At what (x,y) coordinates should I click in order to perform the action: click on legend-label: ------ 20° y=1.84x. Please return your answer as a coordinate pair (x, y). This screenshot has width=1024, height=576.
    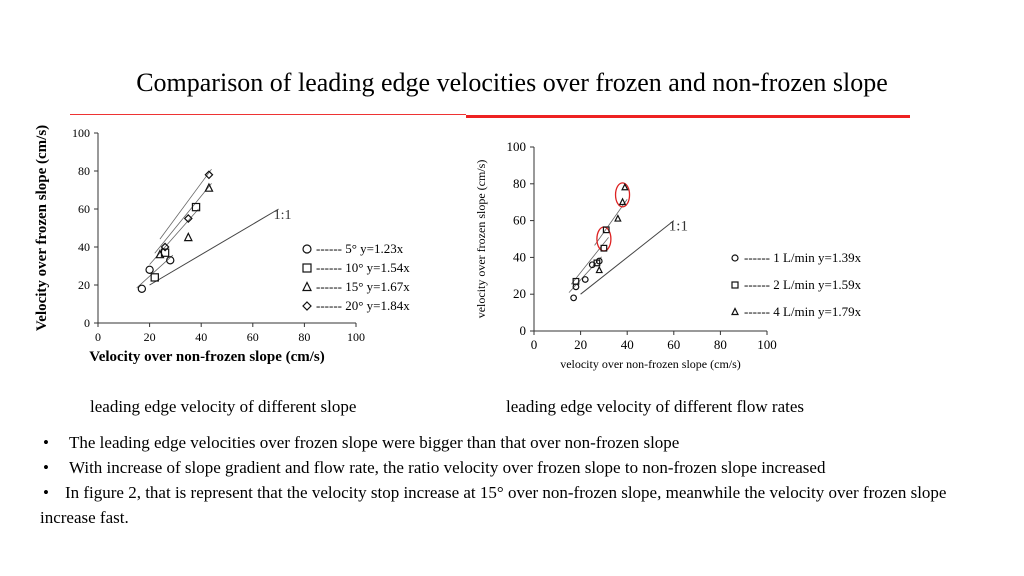
    Looking at the image, I should click on (363, 305).